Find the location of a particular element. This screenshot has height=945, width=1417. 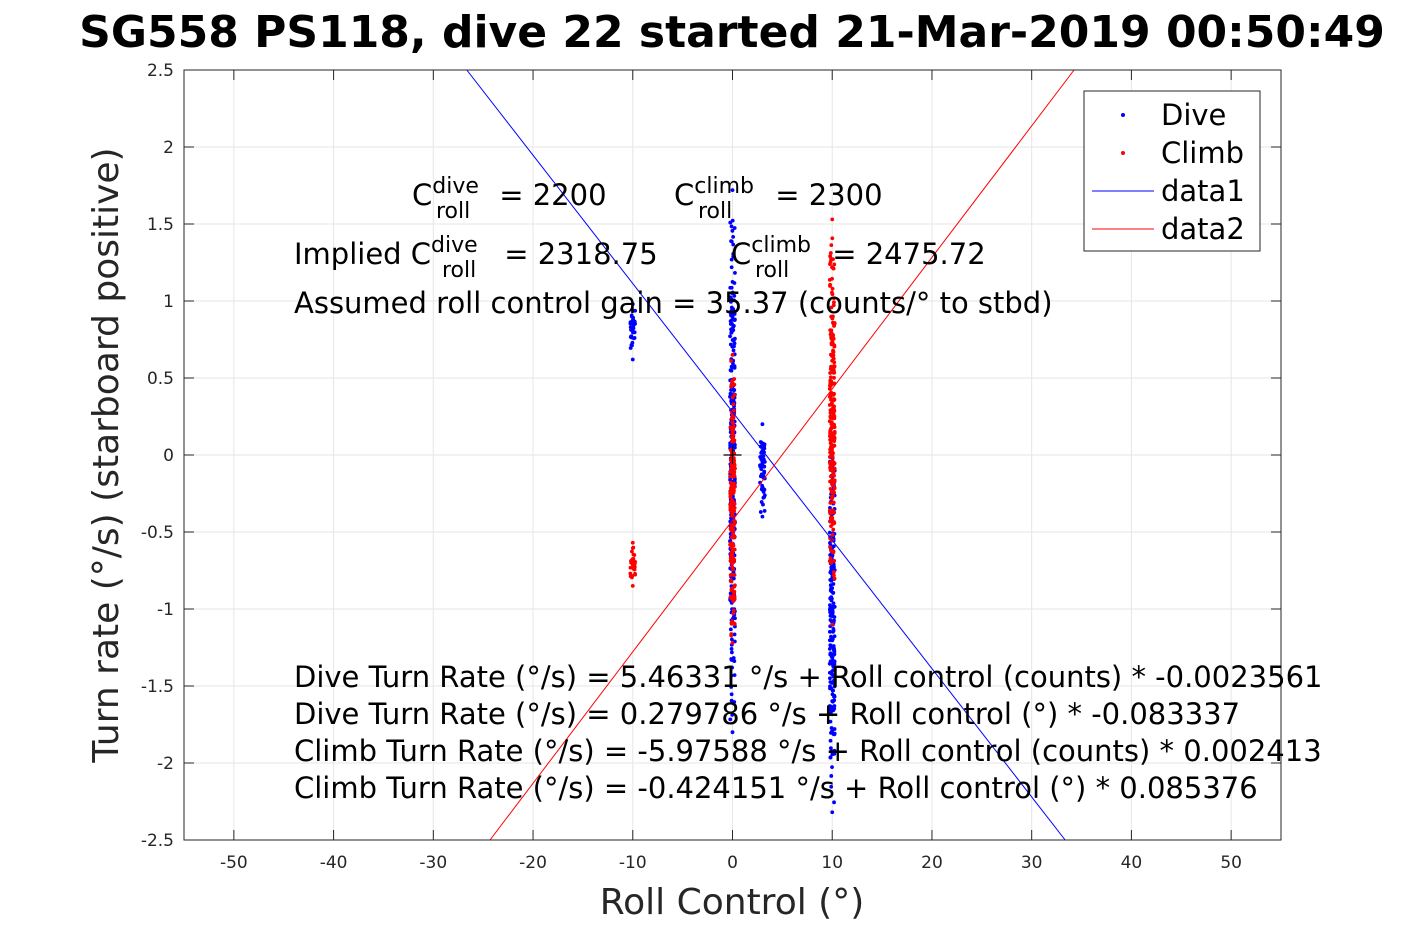

y-tick-label: 0.5 is located at coordinates (160, 379).